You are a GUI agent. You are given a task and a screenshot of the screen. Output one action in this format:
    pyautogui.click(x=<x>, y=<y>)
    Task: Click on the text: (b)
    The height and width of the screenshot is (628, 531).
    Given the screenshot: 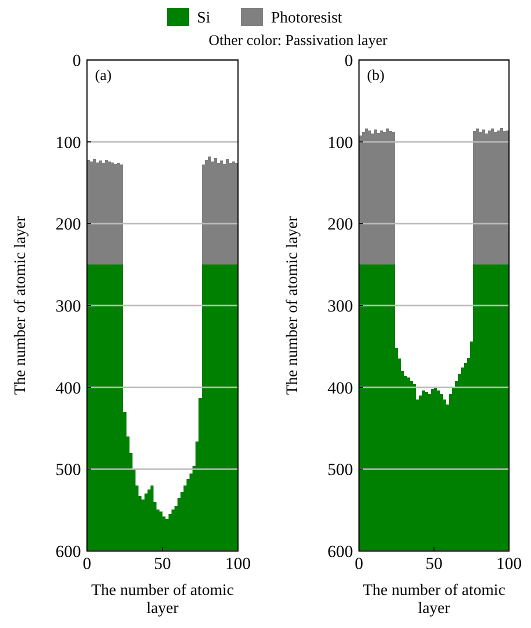 What is the action you would take?
    pyautogui.click(x=375, y=76)
    